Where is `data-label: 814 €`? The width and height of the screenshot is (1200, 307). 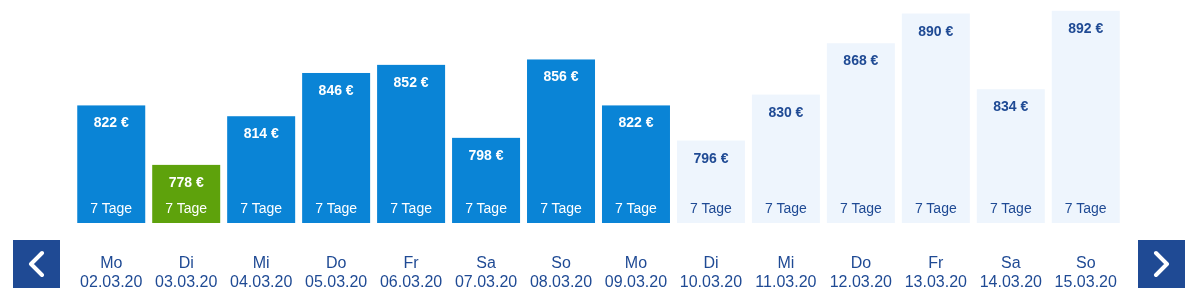
data-label: 814 € is located at coordinates (261, 133).